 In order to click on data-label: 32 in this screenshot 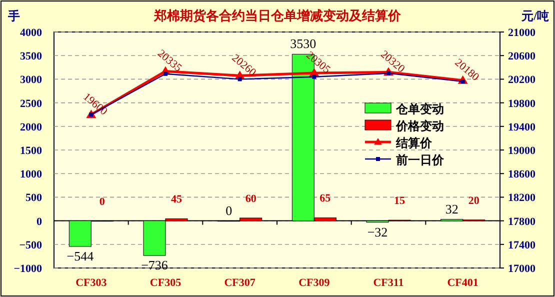, I will do `click(451, 208)`.